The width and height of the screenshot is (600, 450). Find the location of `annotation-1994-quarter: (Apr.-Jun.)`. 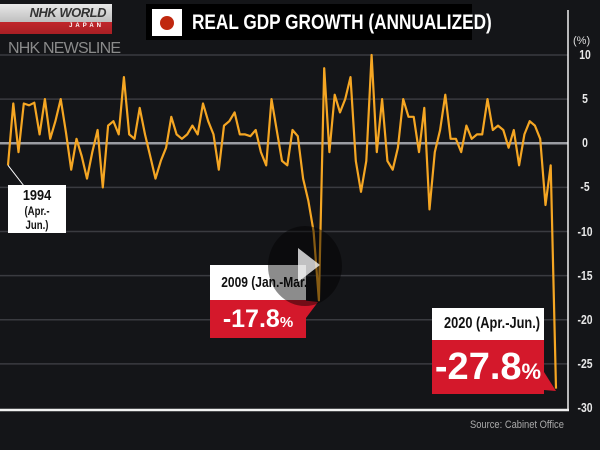

annotation-1994-quarter: (Apr.-Jun.) is located at coordinates (37, 218).